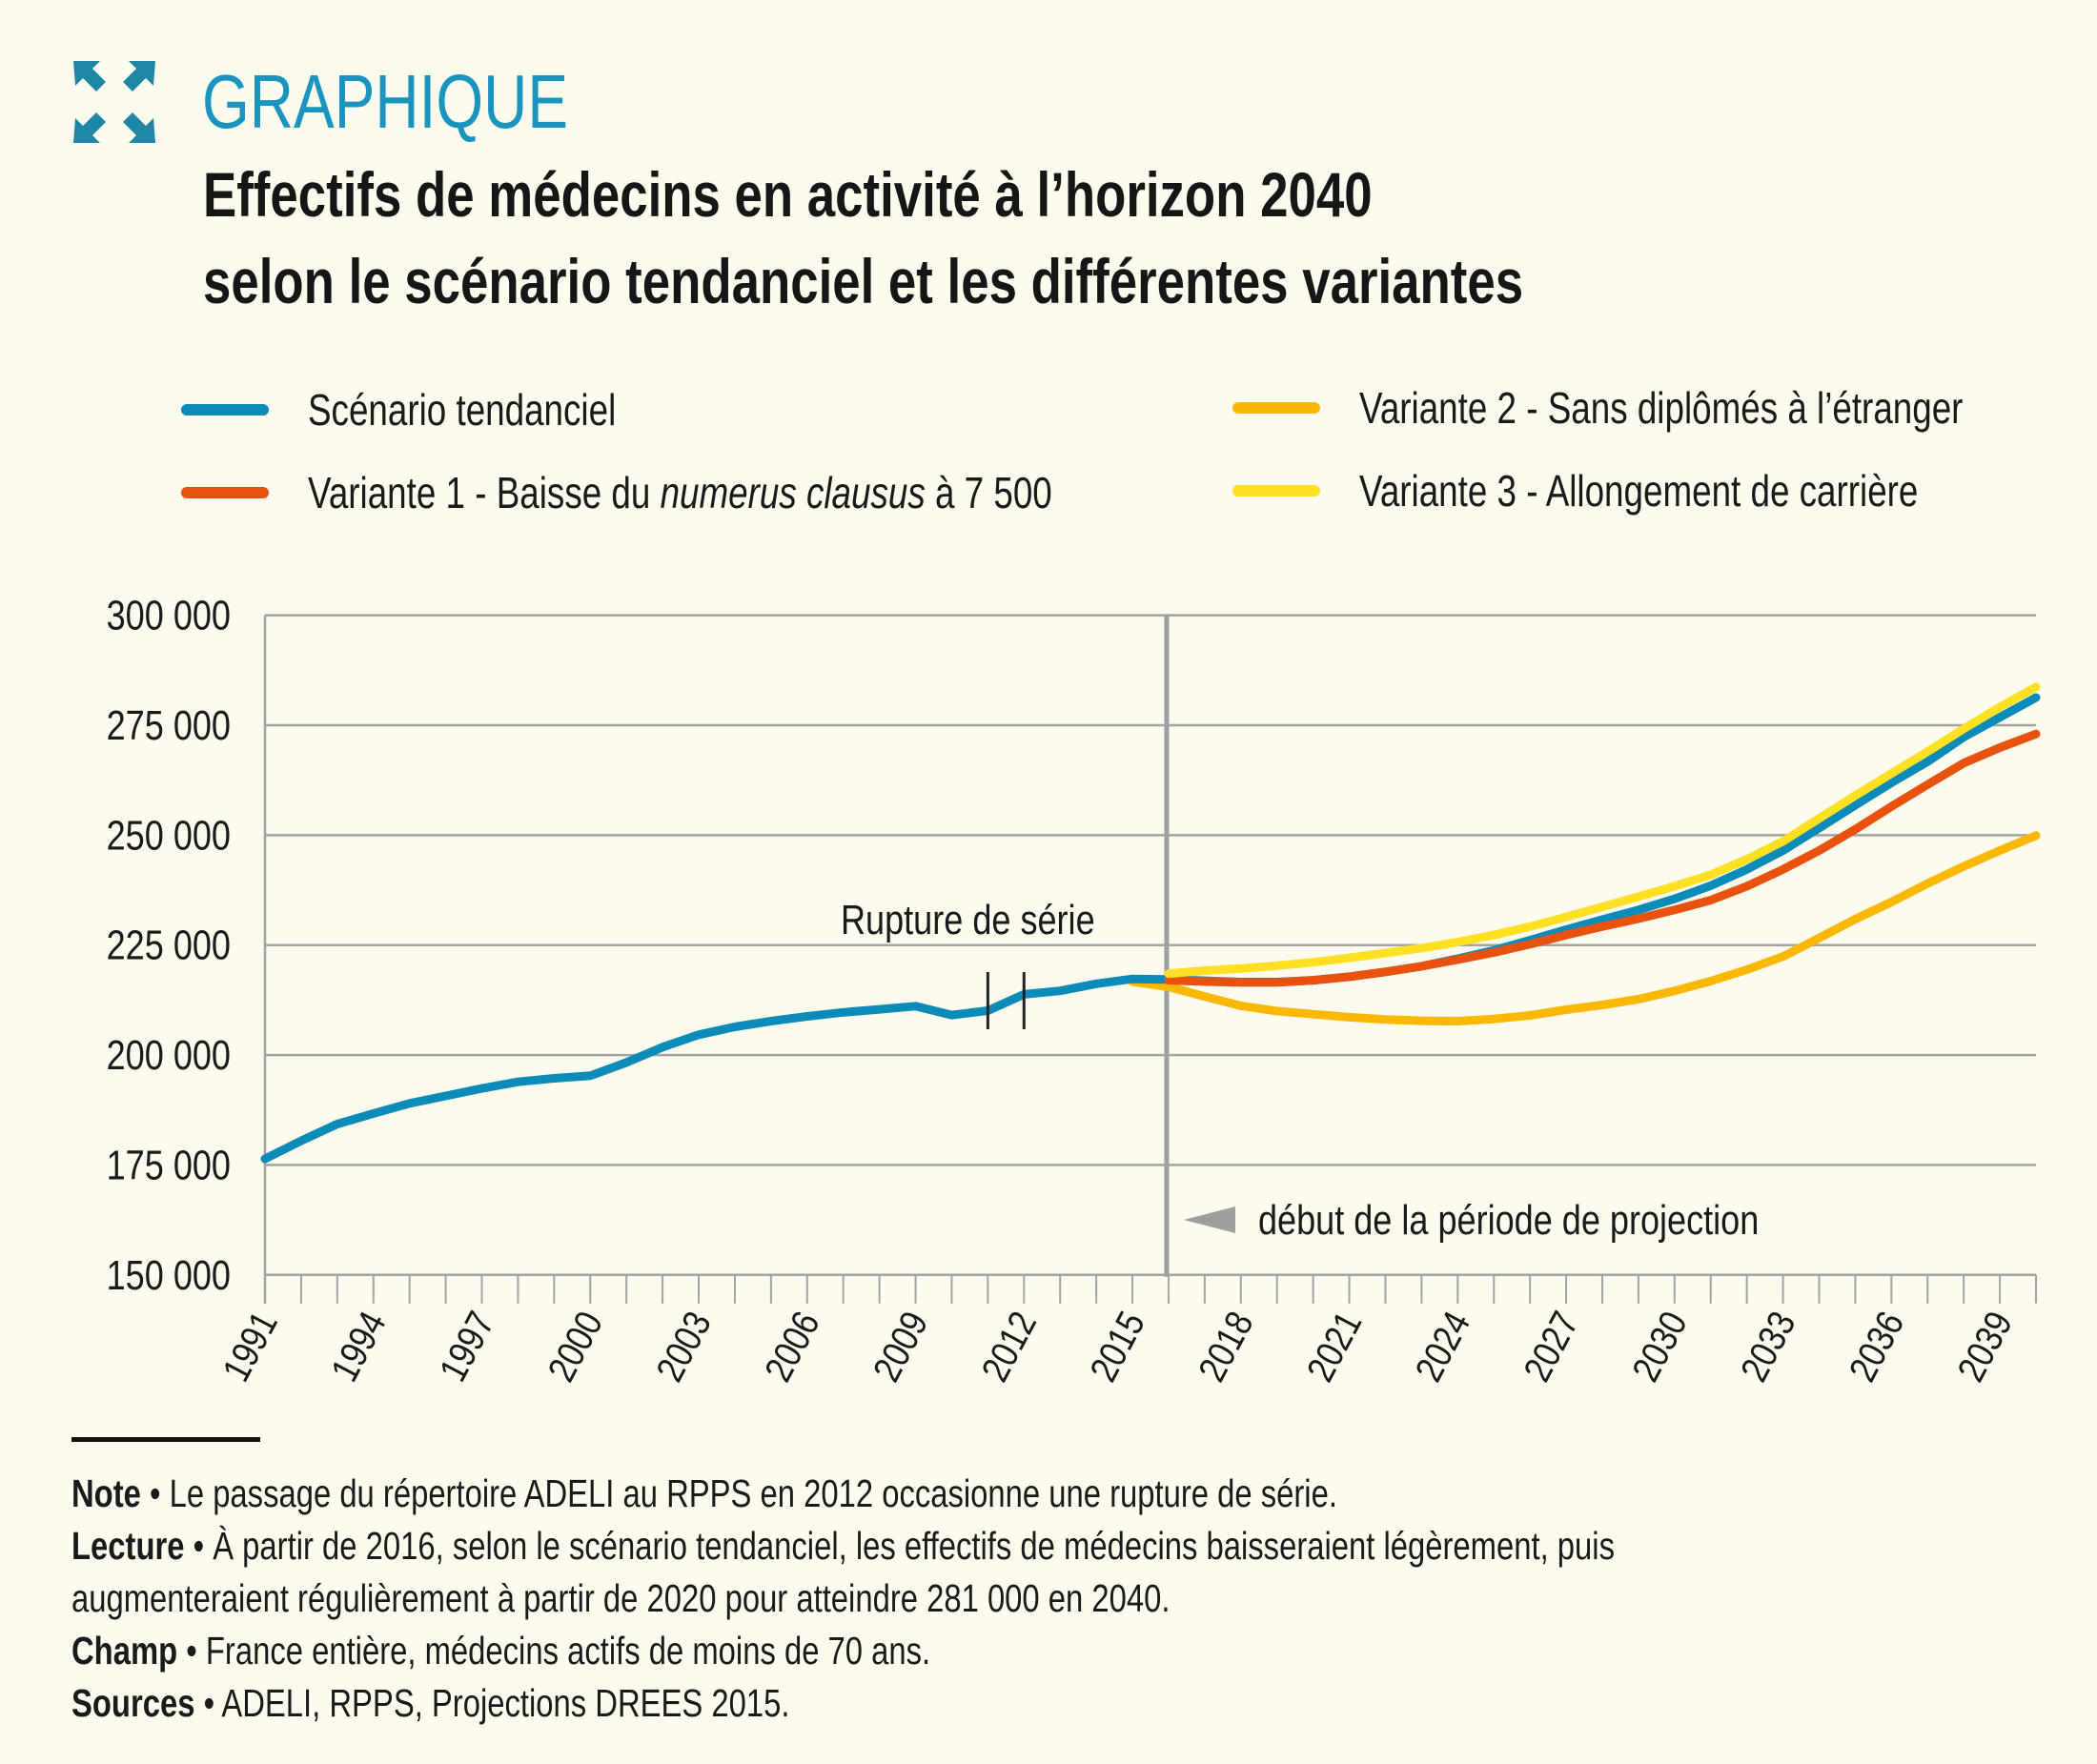  I want to click on x-tick-label: 1994, so click(358, 1347).